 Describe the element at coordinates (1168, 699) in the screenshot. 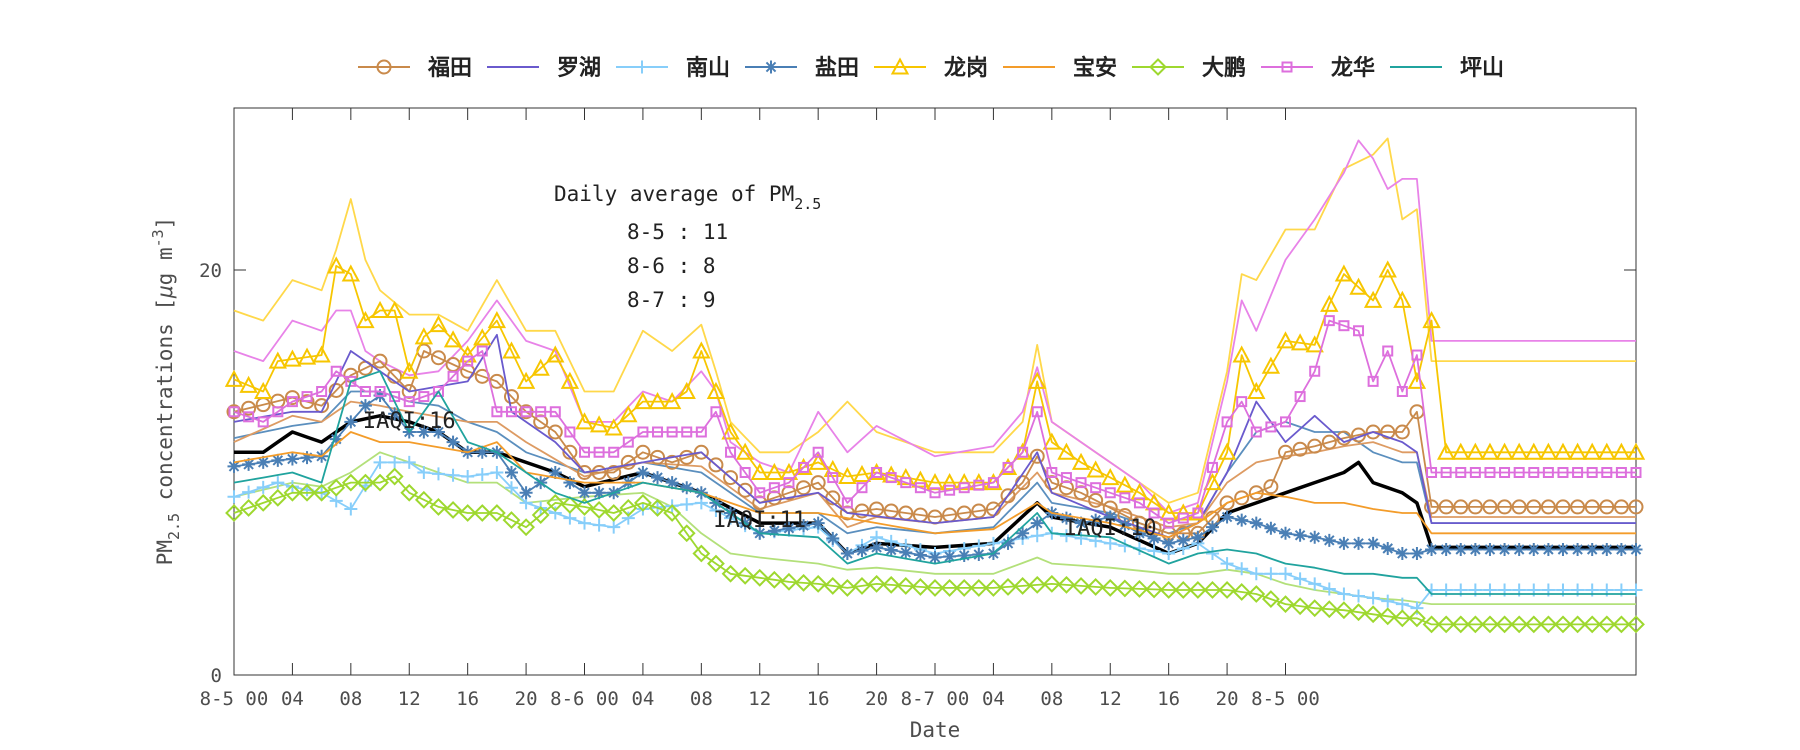

I see `x-tick-label: 16` at that location.